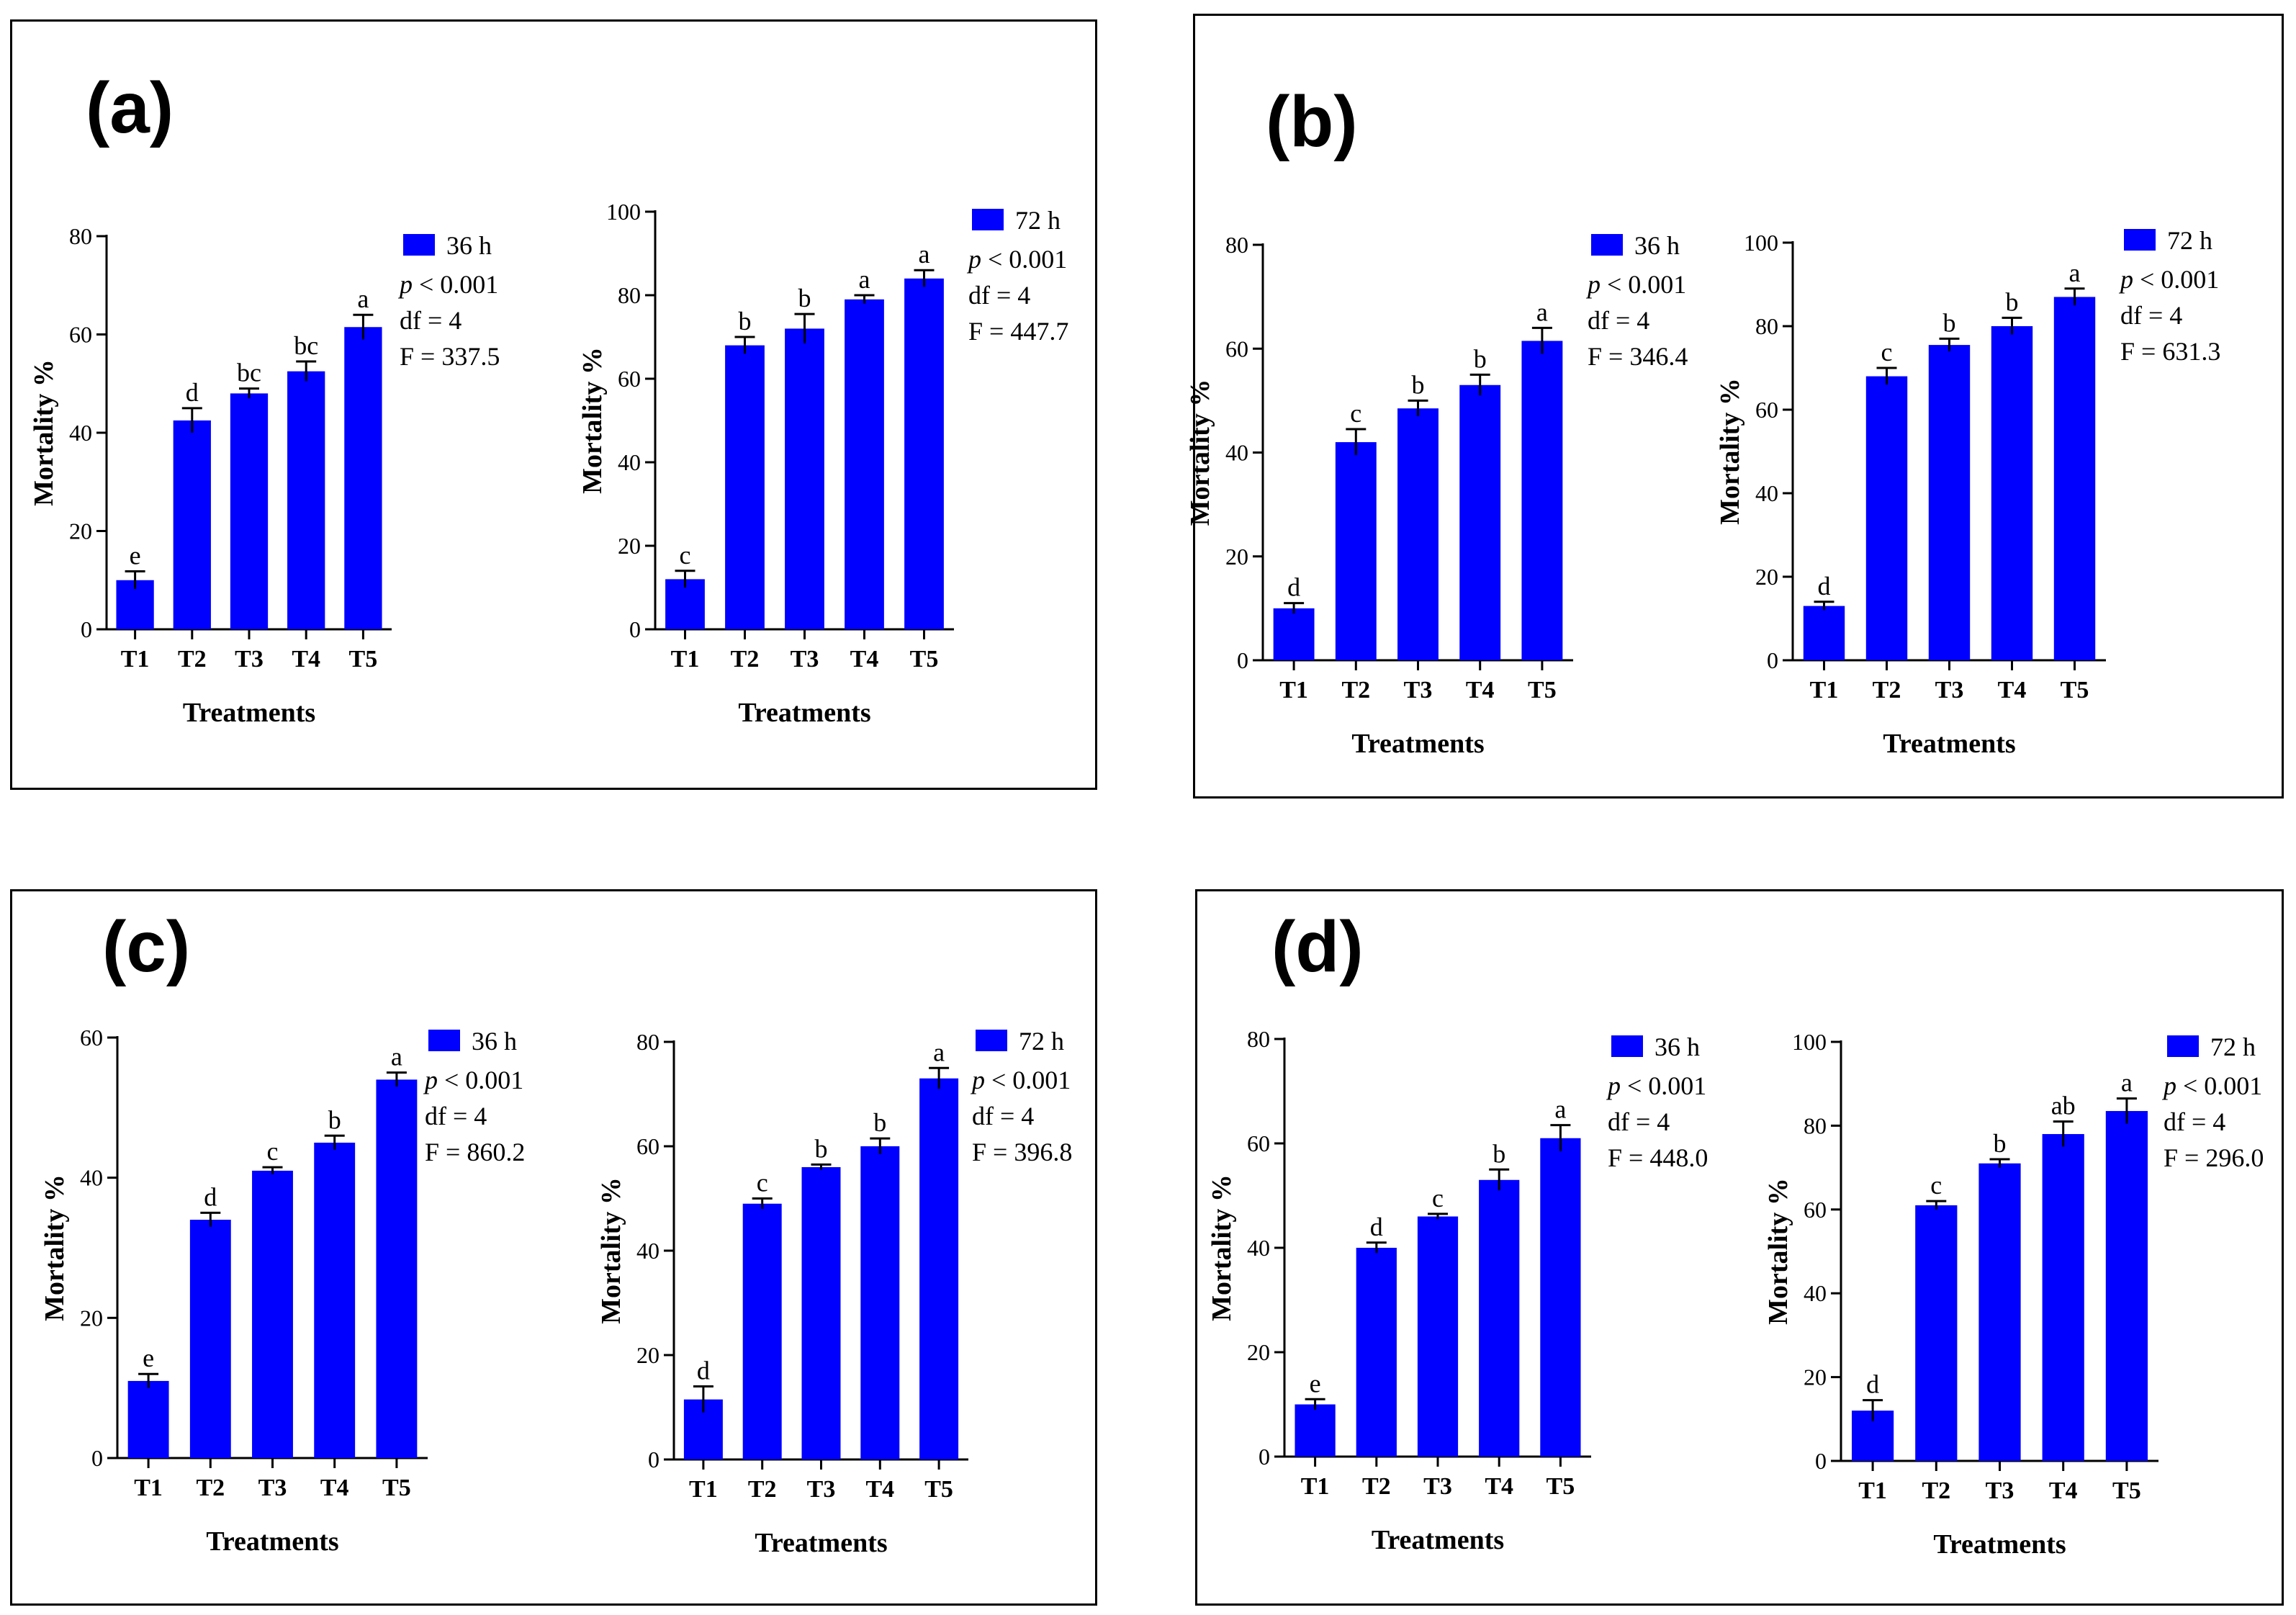  What do you see at coordinates (630, 379) in the screenshot?
I see `y-tick-label: 60` at bounding box center [630, 379].